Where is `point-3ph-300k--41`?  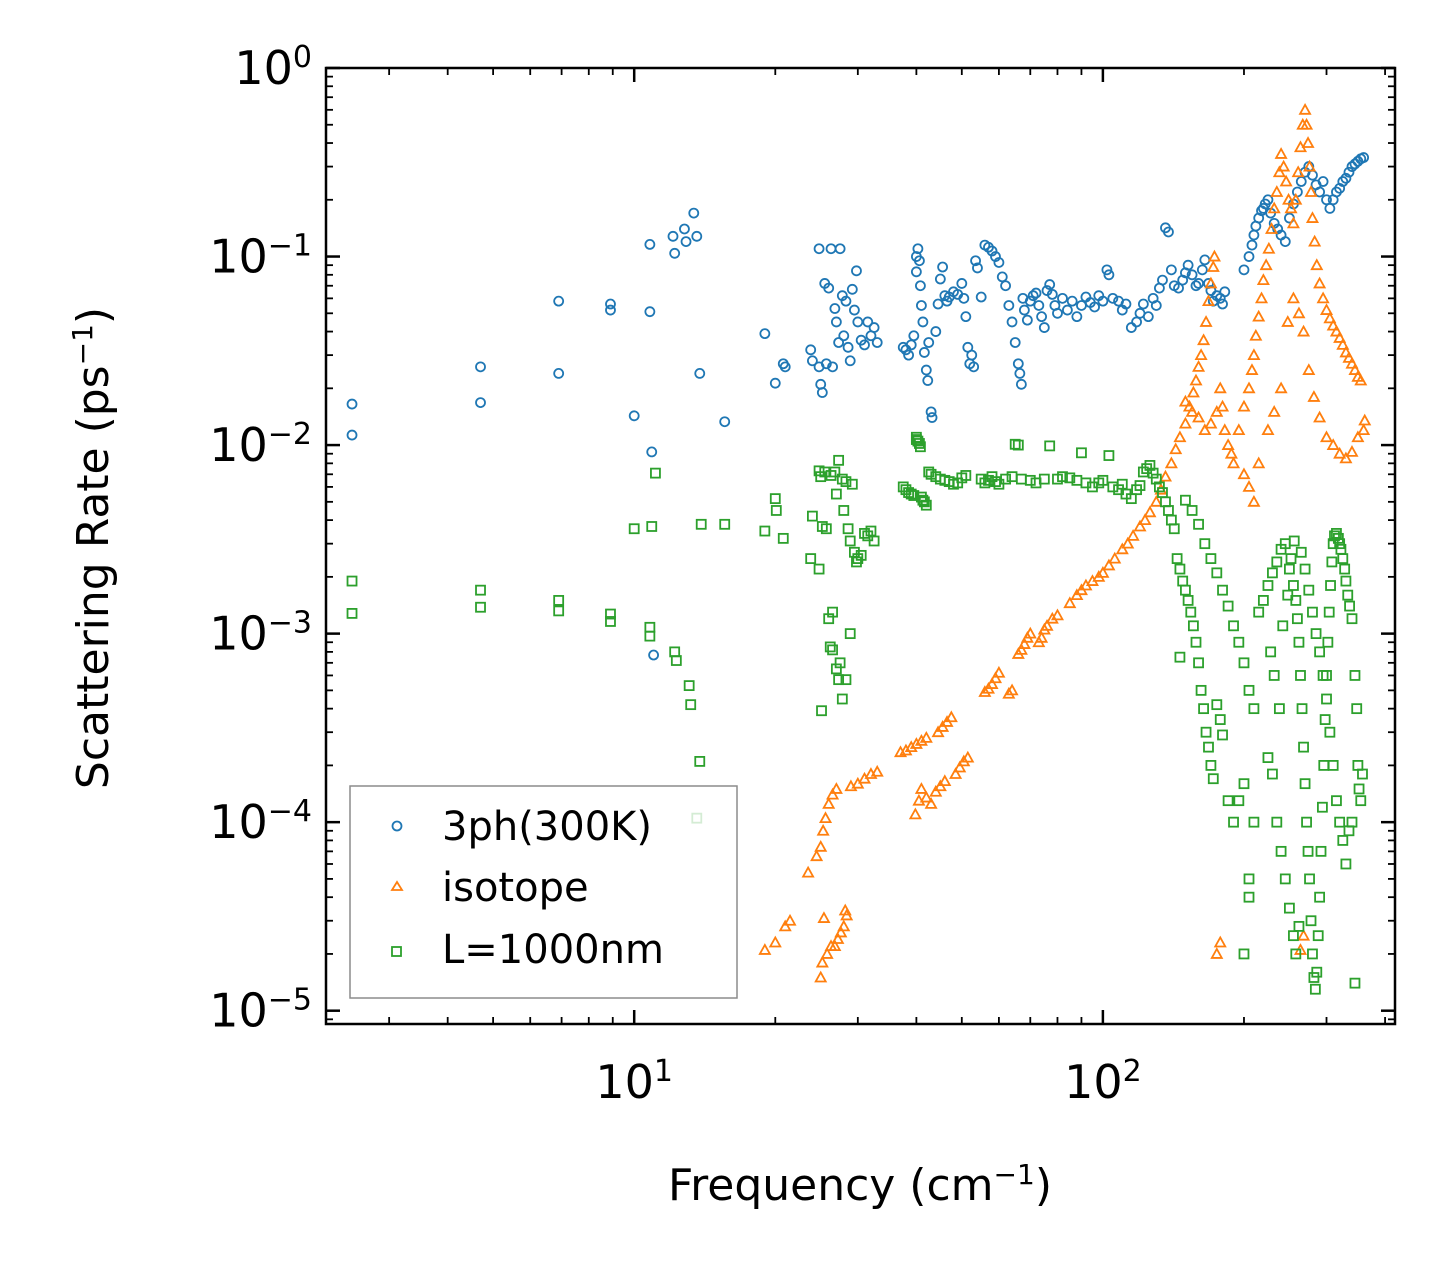 point-3ph-300k--41 is located at coordinates (844, 336).